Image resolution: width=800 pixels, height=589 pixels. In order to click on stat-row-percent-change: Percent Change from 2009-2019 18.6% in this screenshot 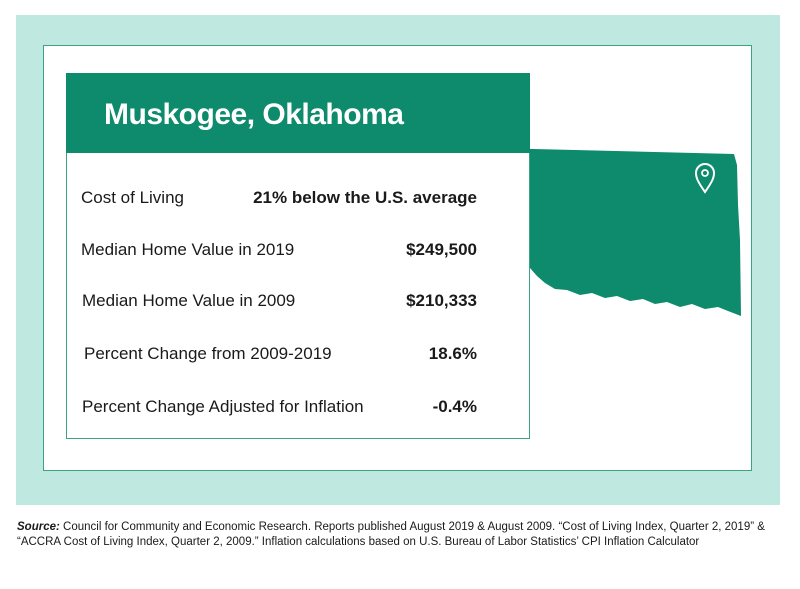, I will do `click(280, 354)`.